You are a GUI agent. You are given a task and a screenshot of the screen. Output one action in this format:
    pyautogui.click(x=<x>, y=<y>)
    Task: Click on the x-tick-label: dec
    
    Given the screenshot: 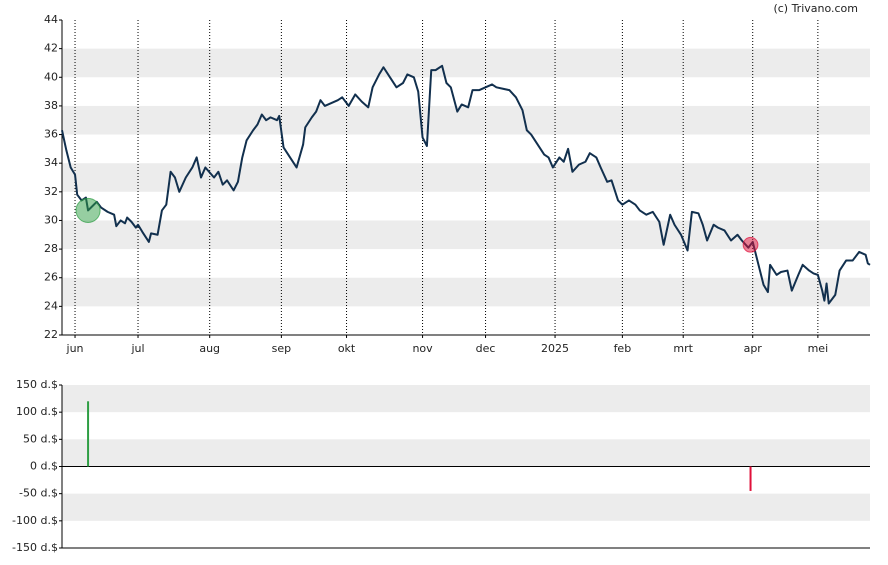 What is the action you would take?
    pyautogui.click(x=486, y=348)
    